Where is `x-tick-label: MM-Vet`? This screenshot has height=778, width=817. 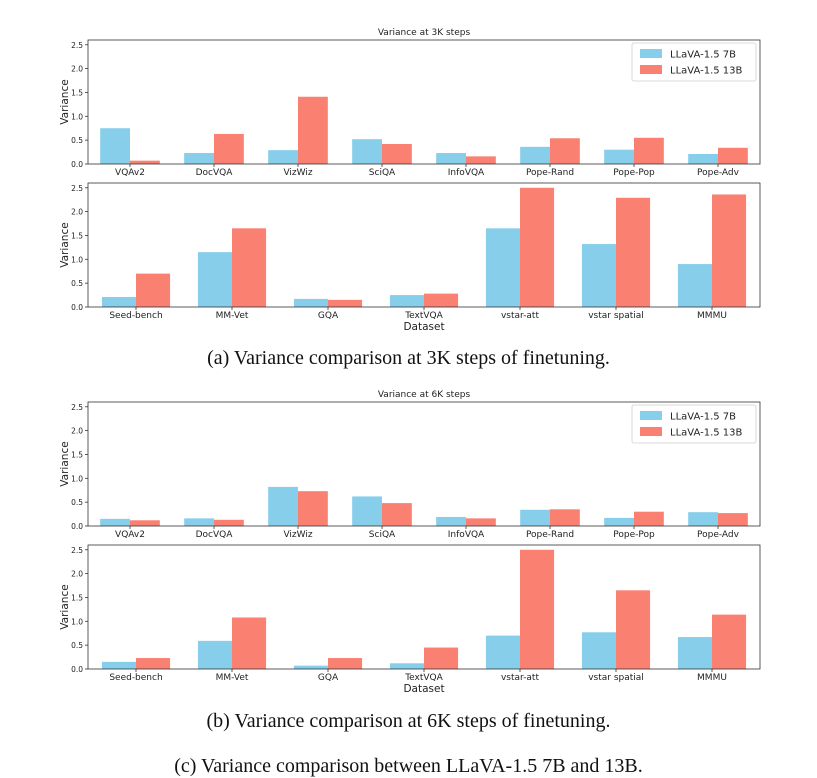
x-tick-label: MM-Vet is located at coordinates (232, 678).